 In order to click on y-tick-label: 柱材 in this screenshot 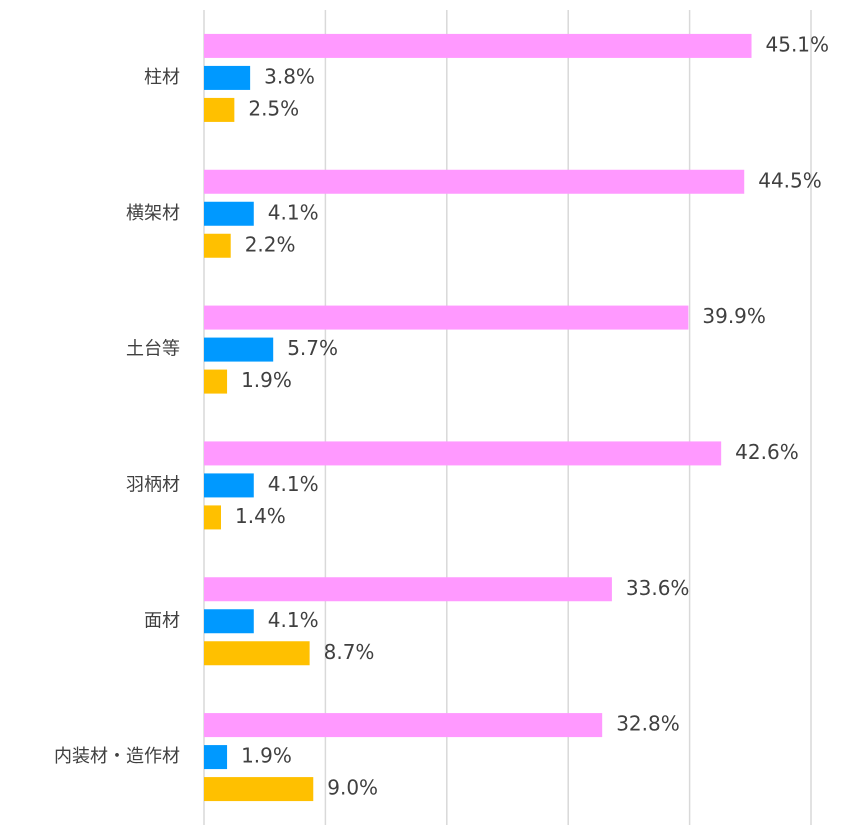, I will do `click(162, 77)`.